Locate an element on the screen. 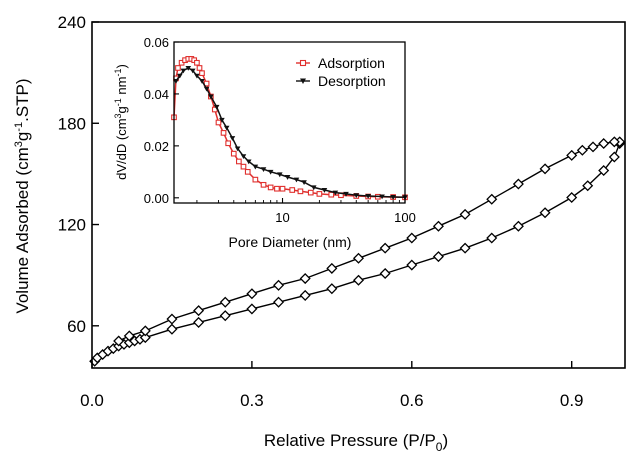 The width and height of the screenshot is (628, 451). inset-x-axis-label: Pore Diameter (nm) is located at coordinates (290, 242).